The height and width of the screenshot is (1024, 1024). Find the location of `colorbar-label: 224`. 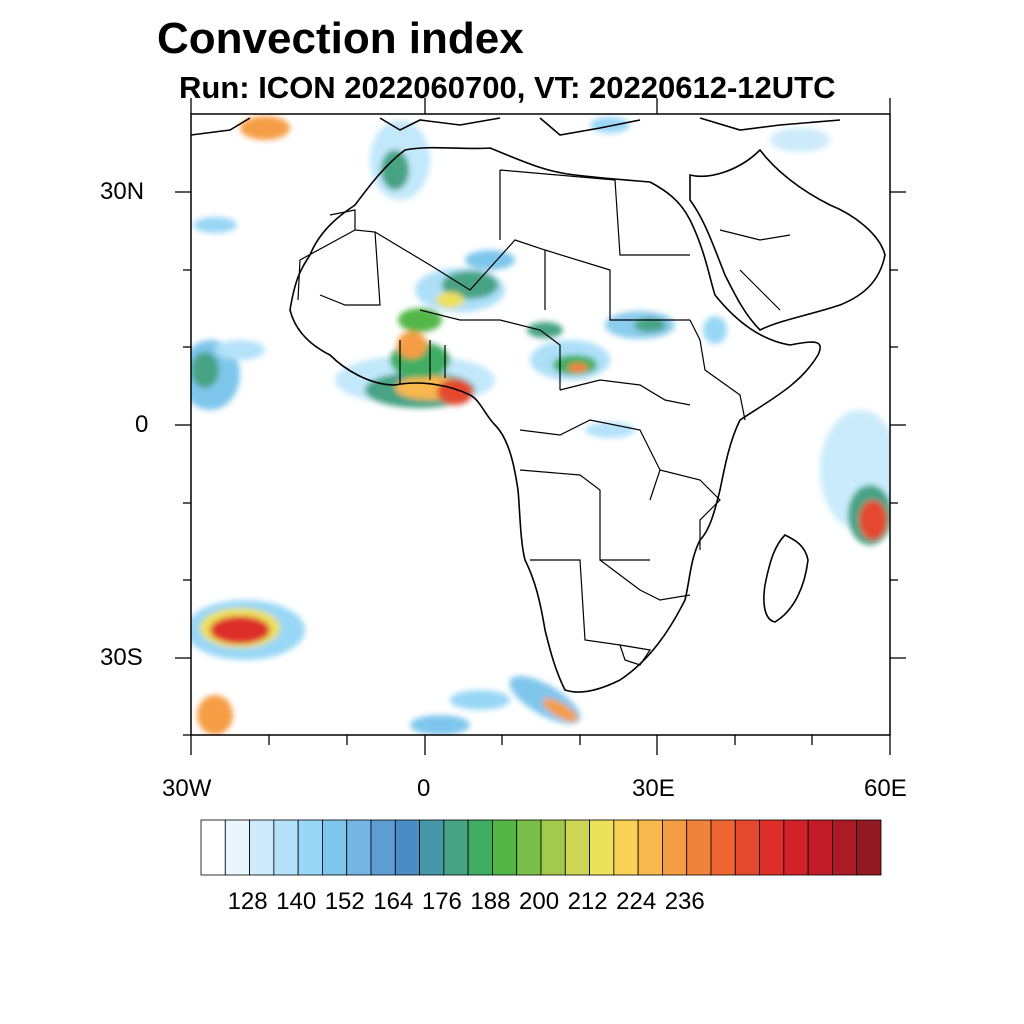

colorbar-label: 224 is located at coordinates (636, 901).